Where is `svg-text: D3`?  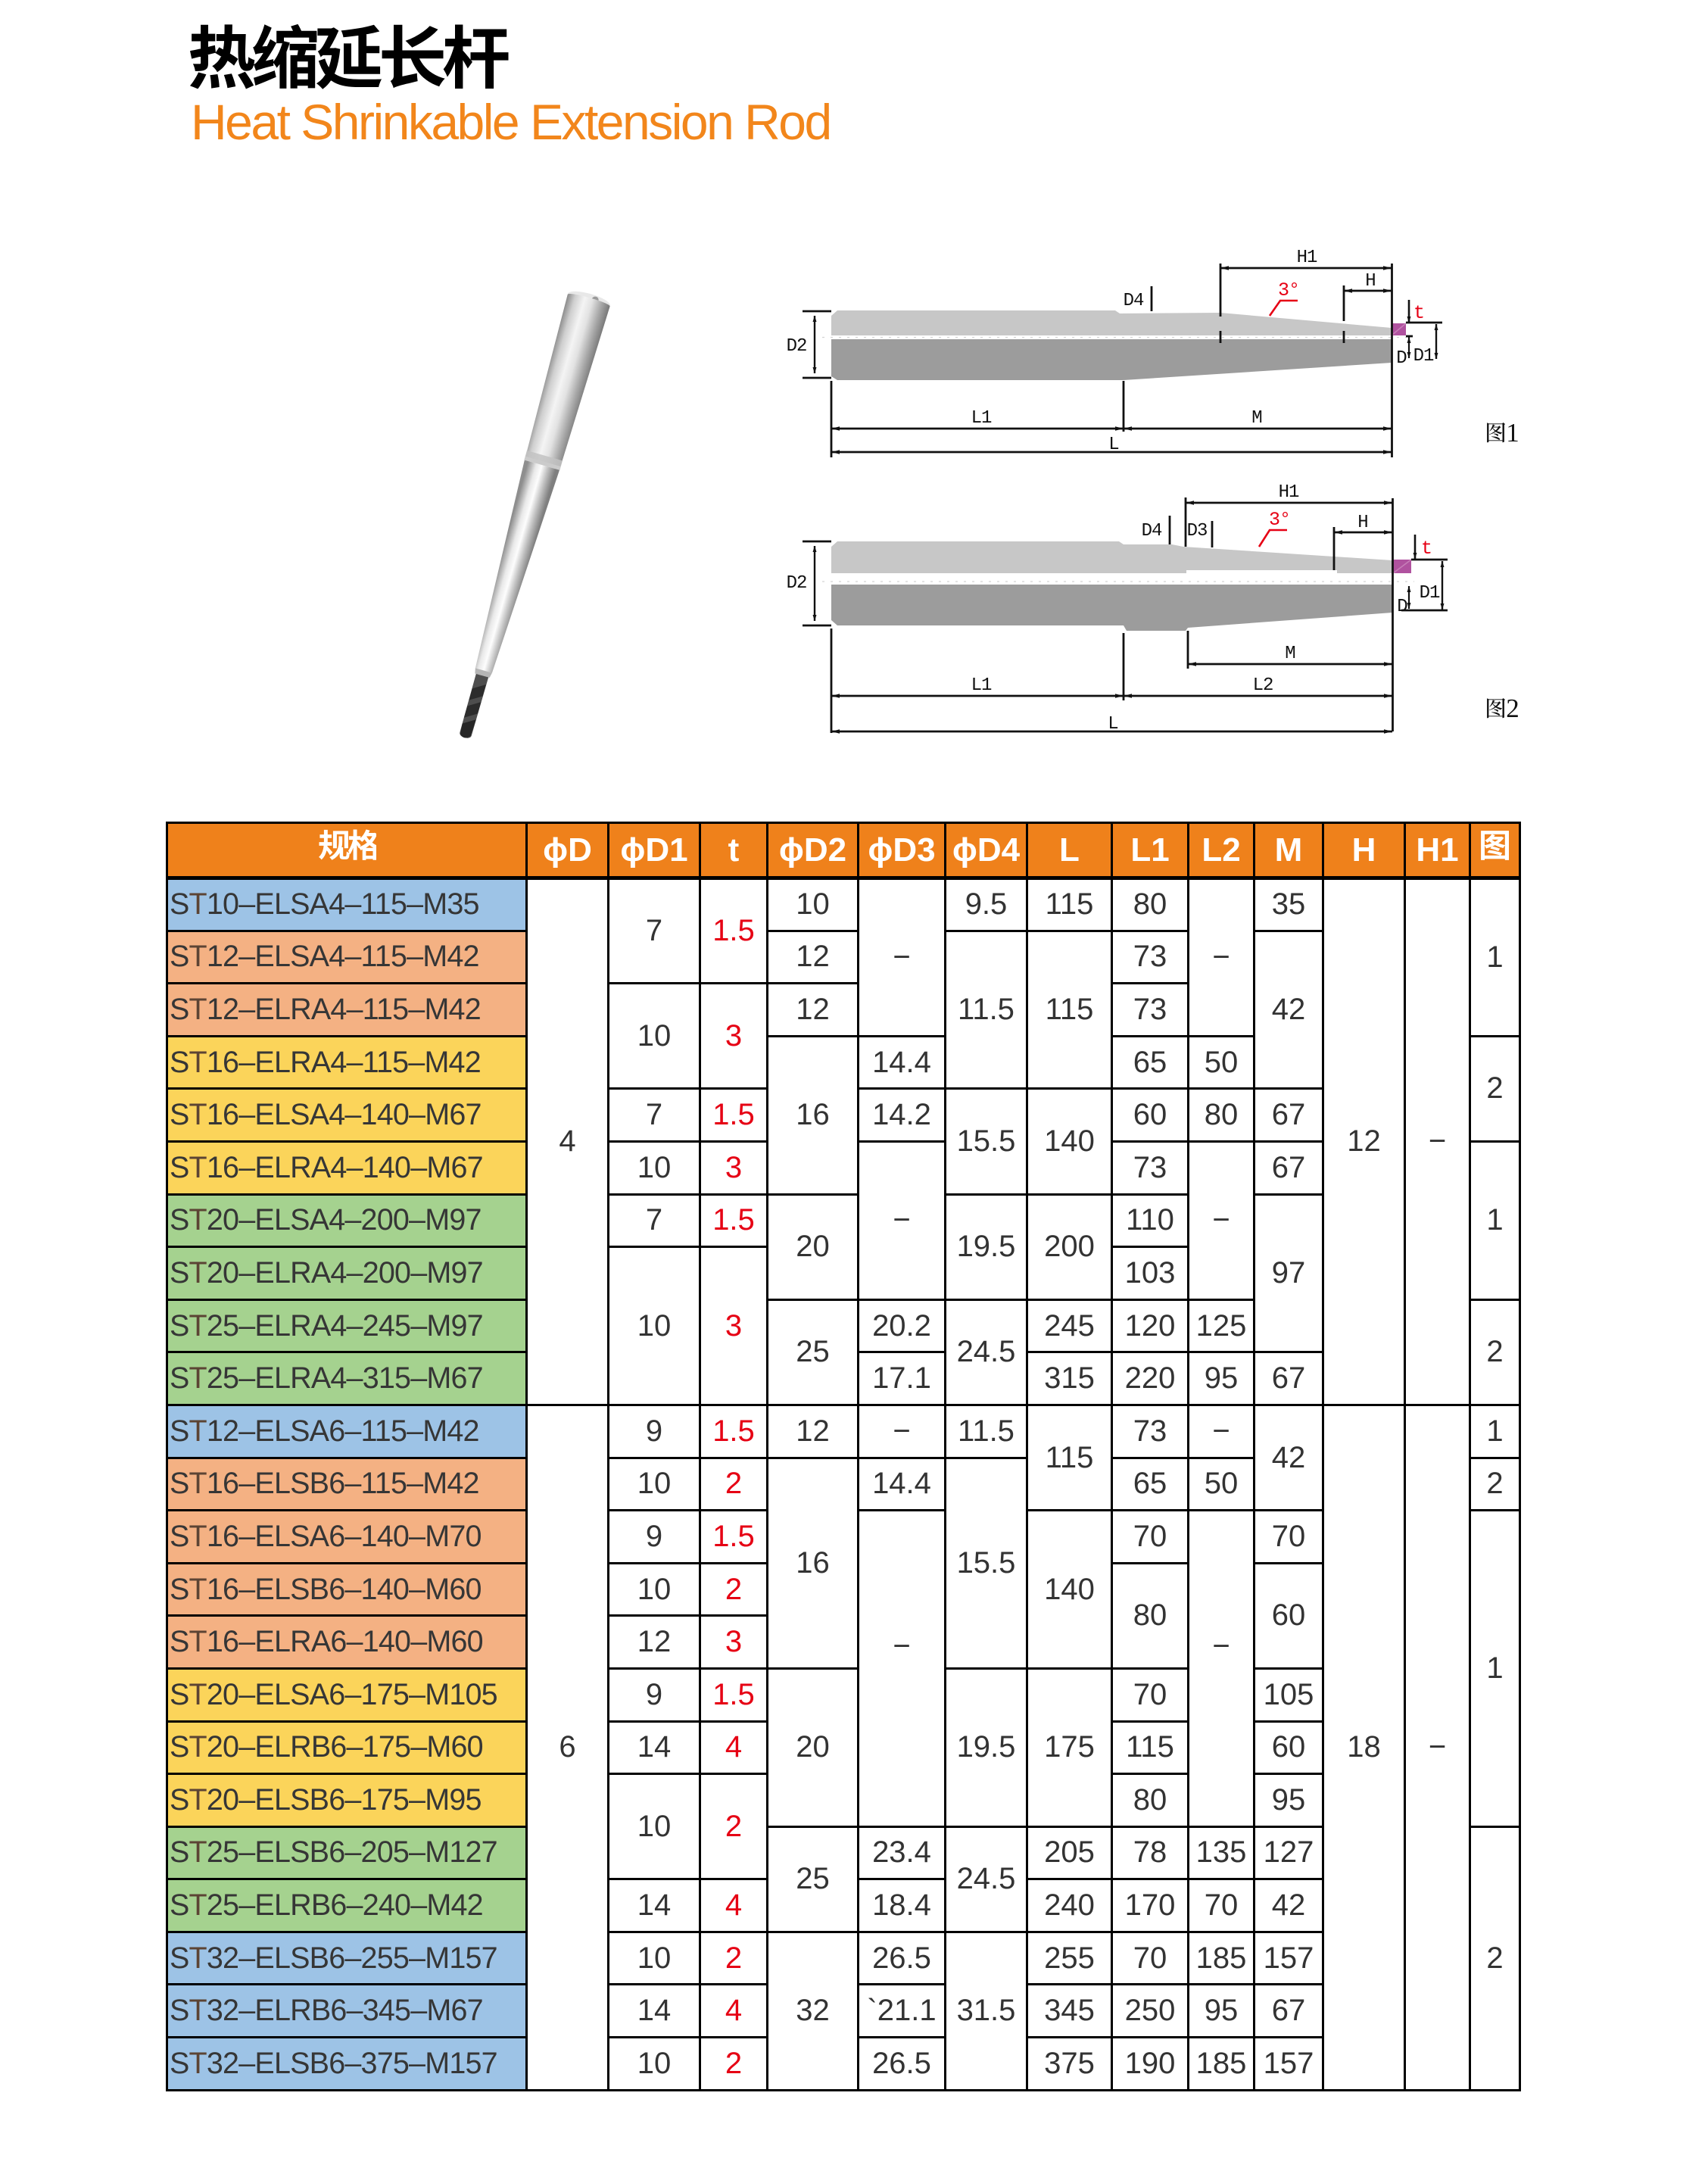
svg-text: D3 is located at coordinates (1197, 531).